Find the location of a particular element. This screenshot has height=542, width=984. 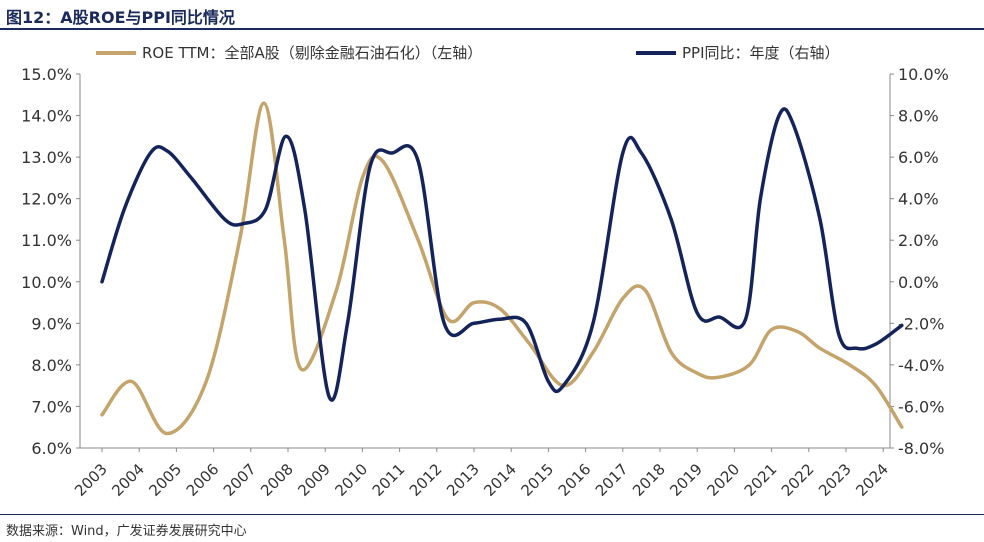

right-tick-label: 8.0% is located at coordinates (918, 116).